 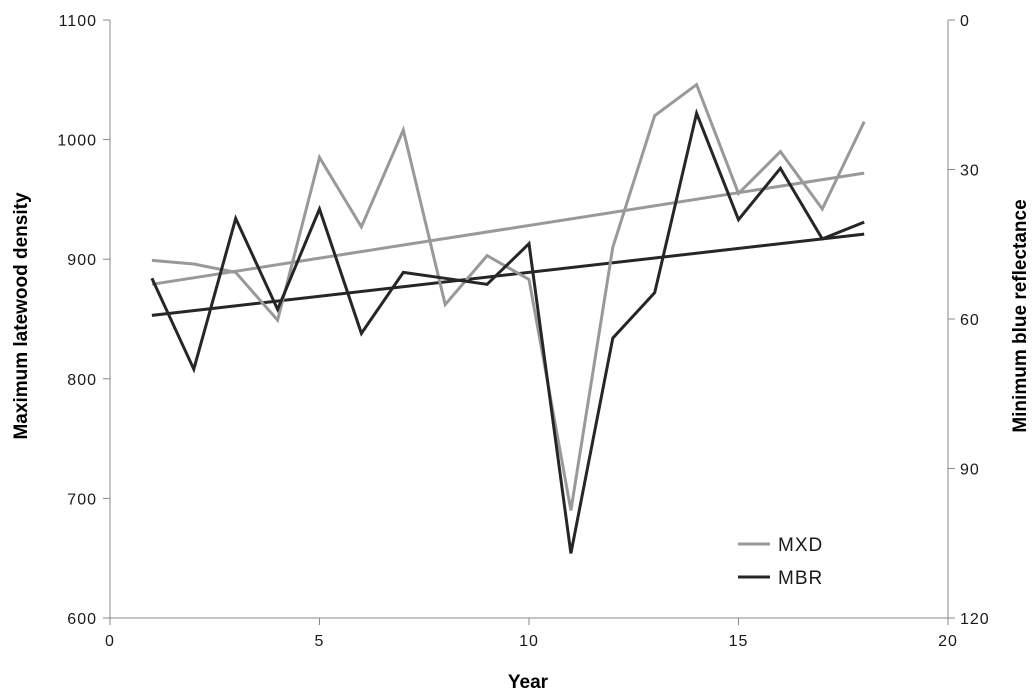 What do you see at coordinates (82, 499) in the screenshot?
I see `y-tick-label: 700` at bounding box center [82, 499].